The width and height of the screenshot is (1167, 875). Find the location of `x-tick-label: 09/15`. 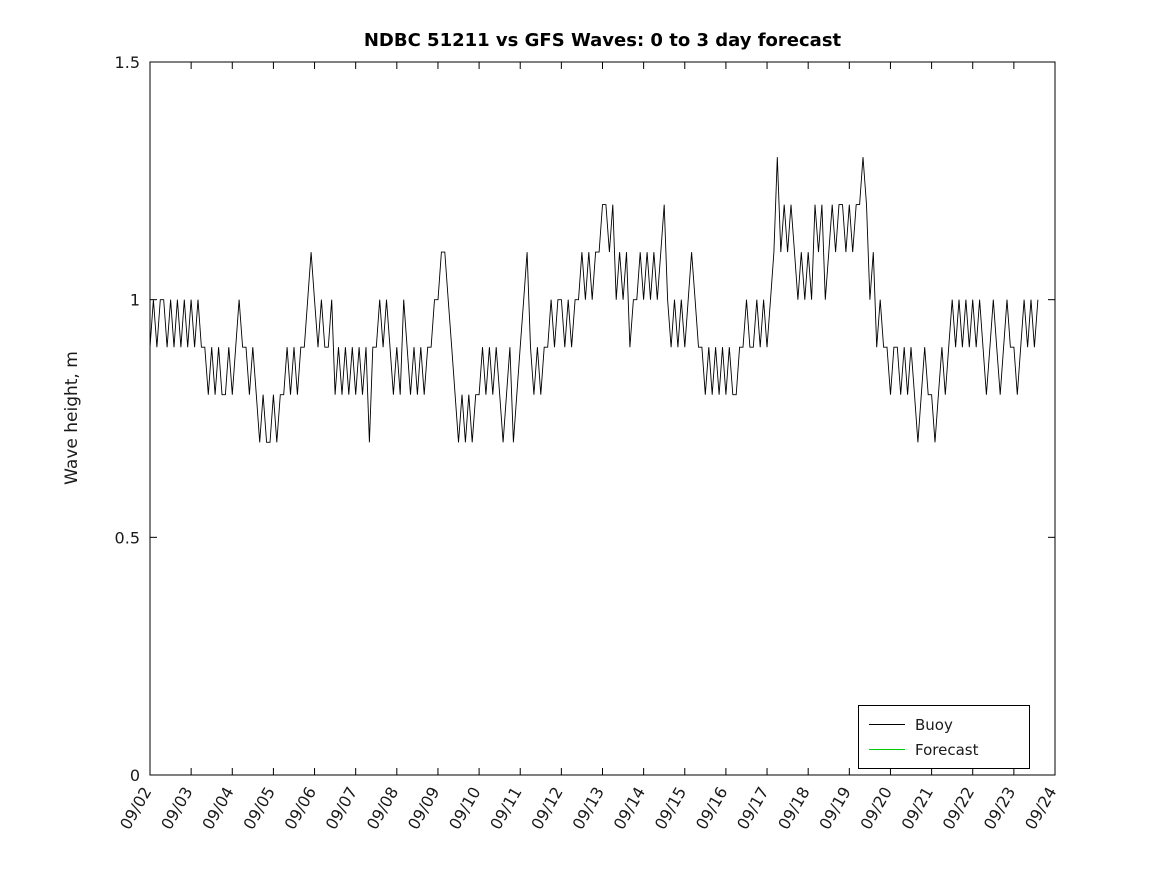

x-tick-label: 09/15 is located at coordinates (671, 808).